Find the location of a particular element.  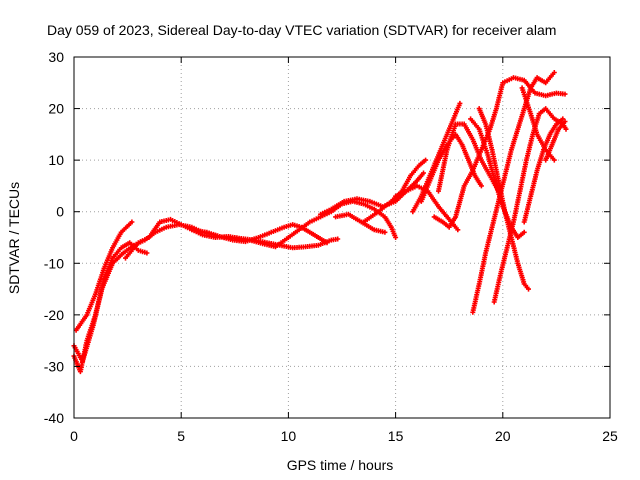

y-tick-label: 20 is located at coordinates (56, 109).